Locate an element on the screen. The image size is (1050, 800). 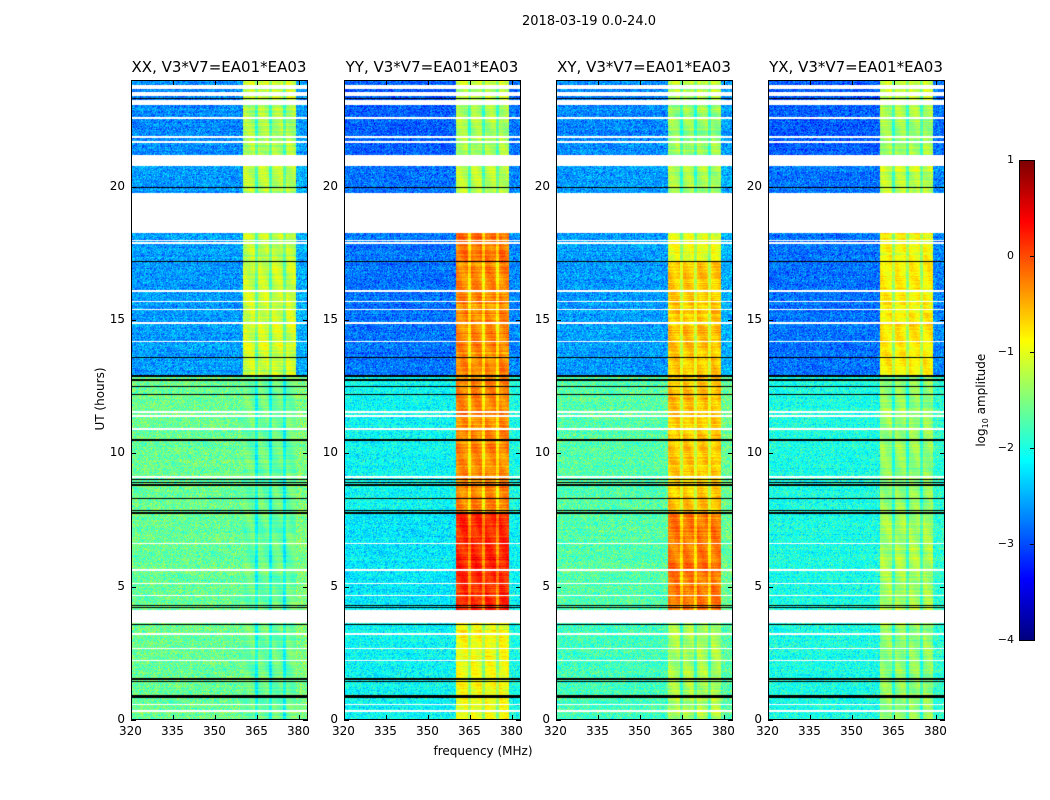
spectrogram-panel-xy is located at coordinates (644, 400).